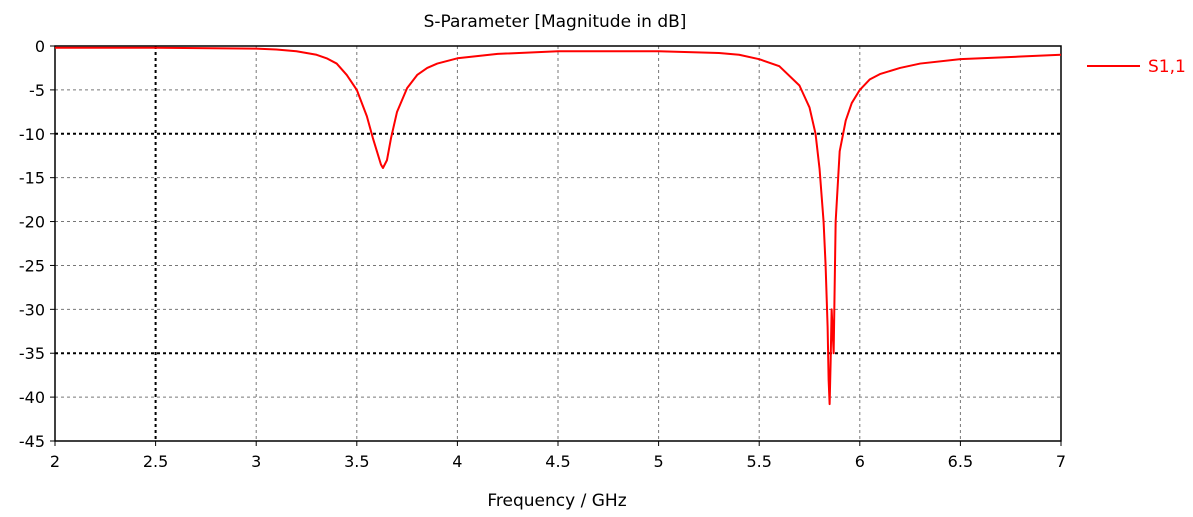 The height and width of the screenshot is (517, 1193). What do you see at coordinates (557, 461) in the screenshot?
I see `x-tick-label: 4.5` at bounding box center [557, 461].